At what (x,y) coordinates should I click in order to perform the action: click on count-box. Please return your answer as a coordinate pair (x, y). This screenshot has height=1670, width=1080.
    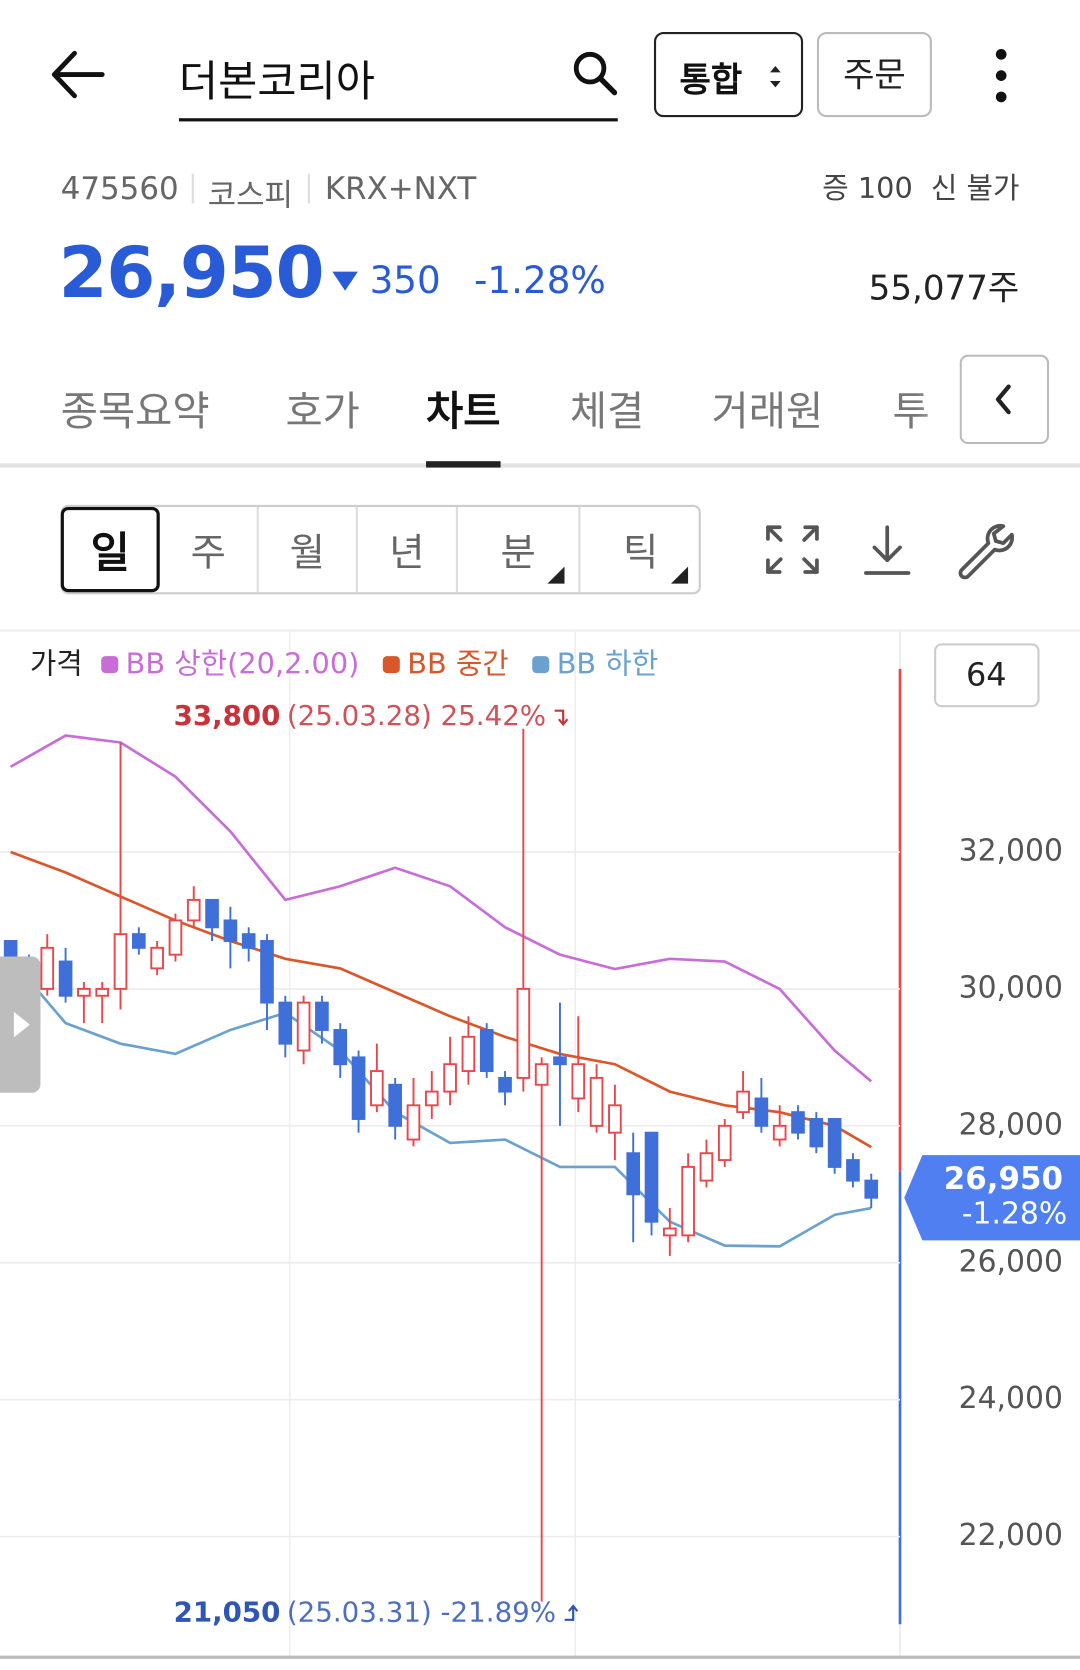
    Looking at the image, I should click on (987, 675).